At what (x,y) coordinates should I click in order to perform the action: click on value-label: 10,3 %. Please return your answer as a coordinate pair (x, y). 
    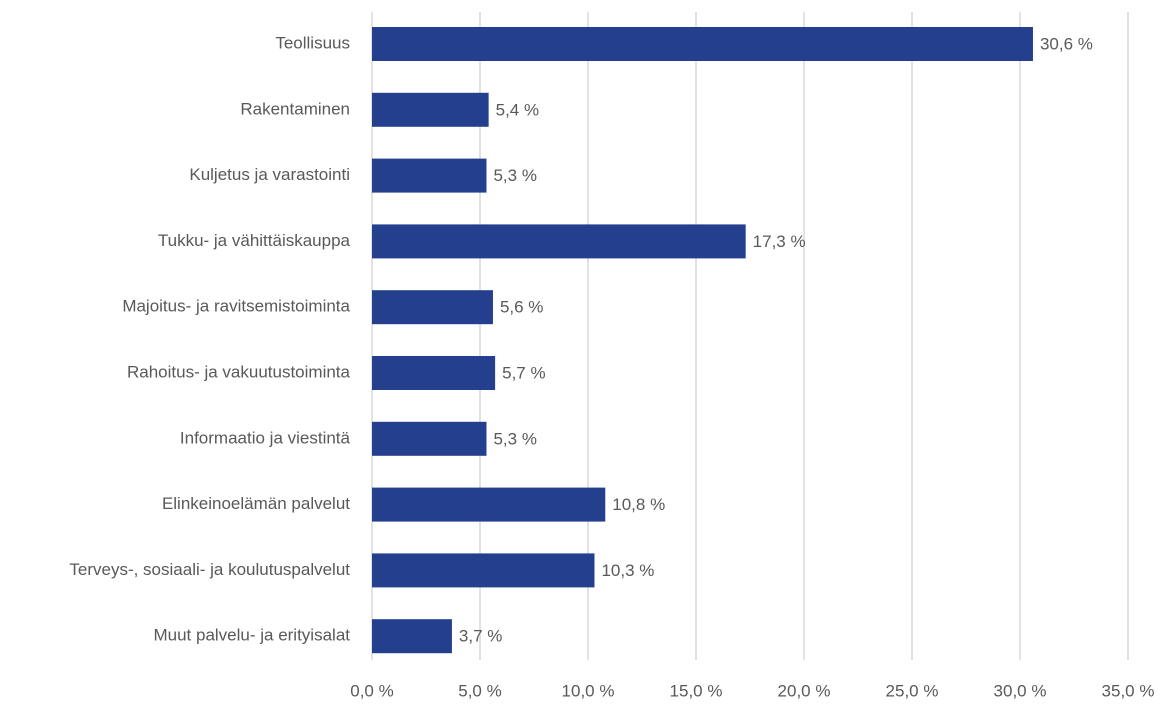
    Looking at the image, I should click on (627, 570).